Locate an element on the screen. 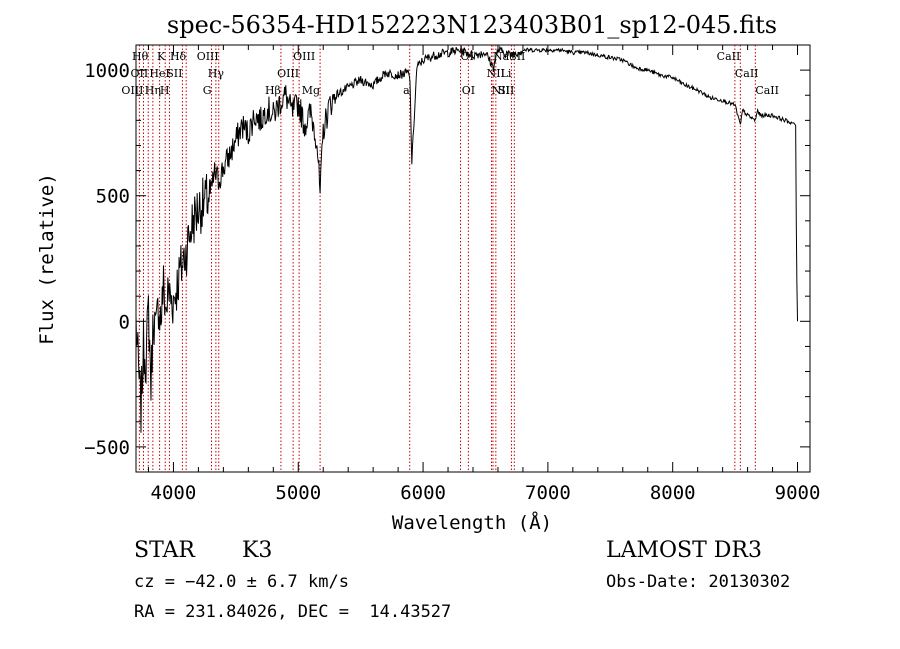 The width and height of the screenshot is (900, 649). spectral-line-label: Hδ is located at coordinates (178, 56).